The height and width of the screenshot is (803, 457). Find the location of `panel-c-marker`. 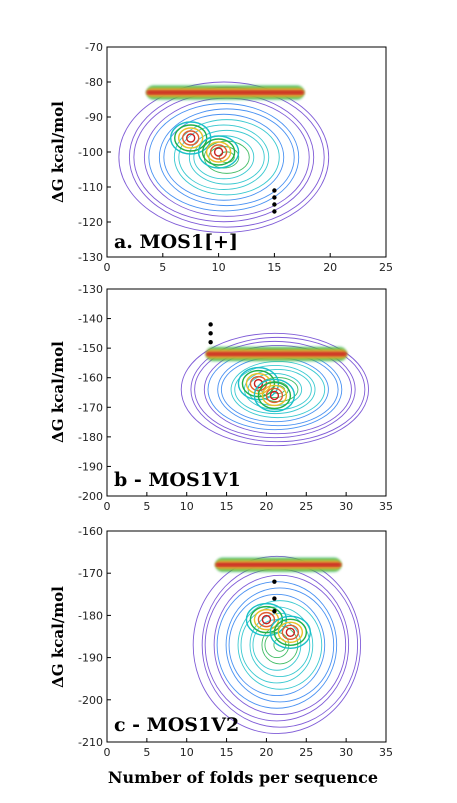

panel-c-marker is located at coordinates (274, 581).